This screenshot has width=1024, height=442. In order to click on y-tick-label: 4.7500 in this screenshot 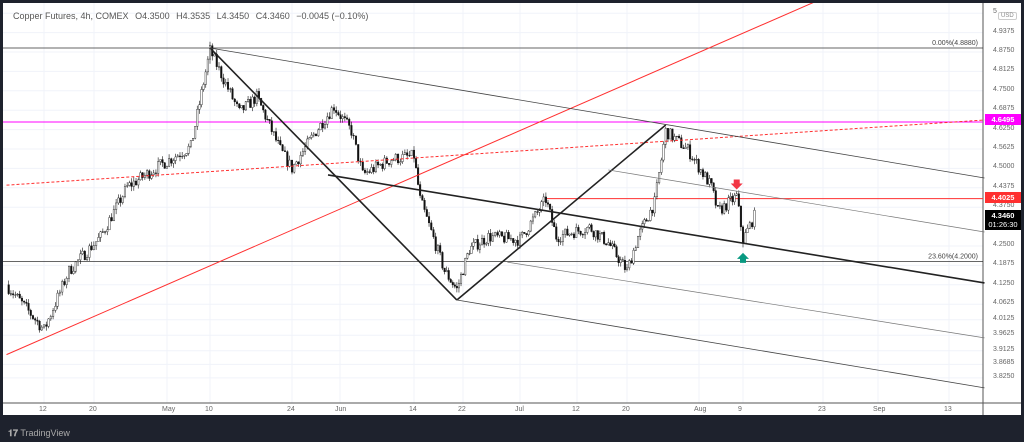, I will do `click(1004, 89)`.